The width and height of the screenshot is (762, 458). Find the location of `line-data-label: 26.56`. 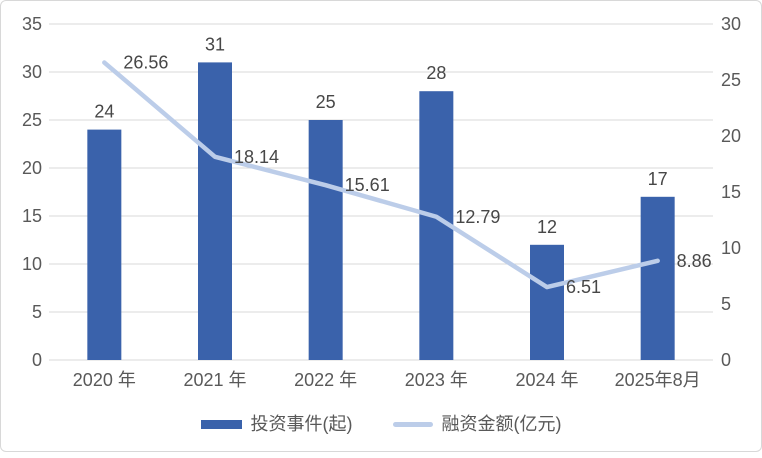

line-data-label: 26.56 is located at coordinates (145, 63).